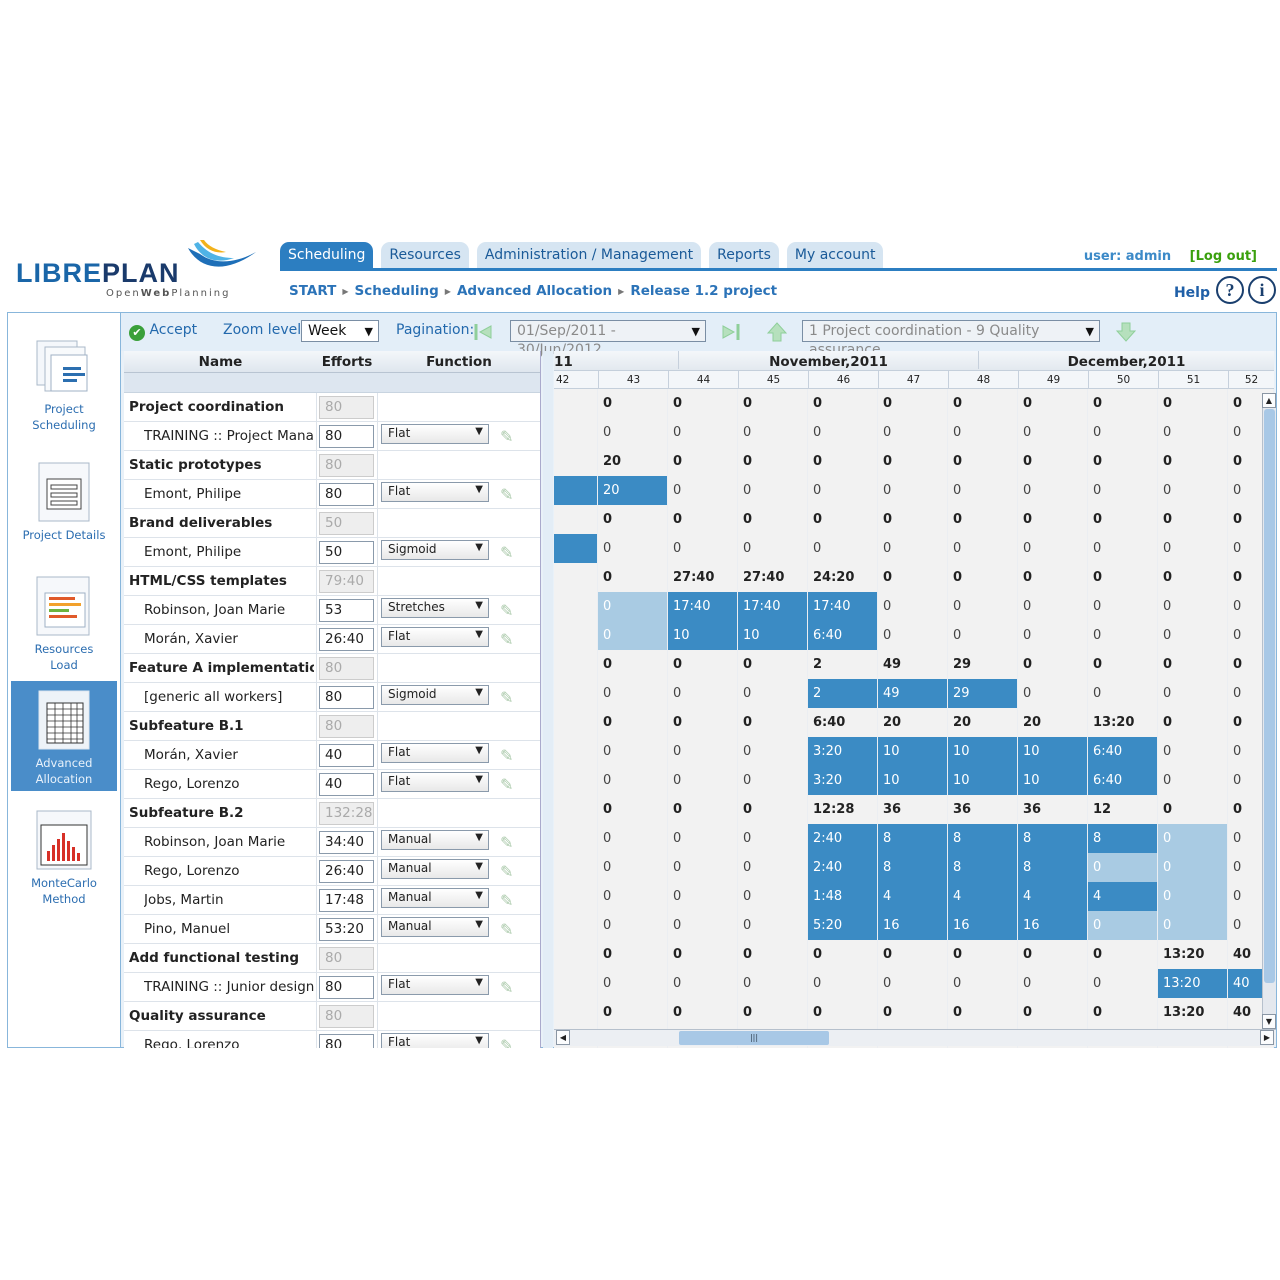 This screenshot has height=1280, width=1280. What do you see at coordinates (340, 331) in the screenshot?
I see `zoom-select: Week ▼` at bounding box center [340, 331].